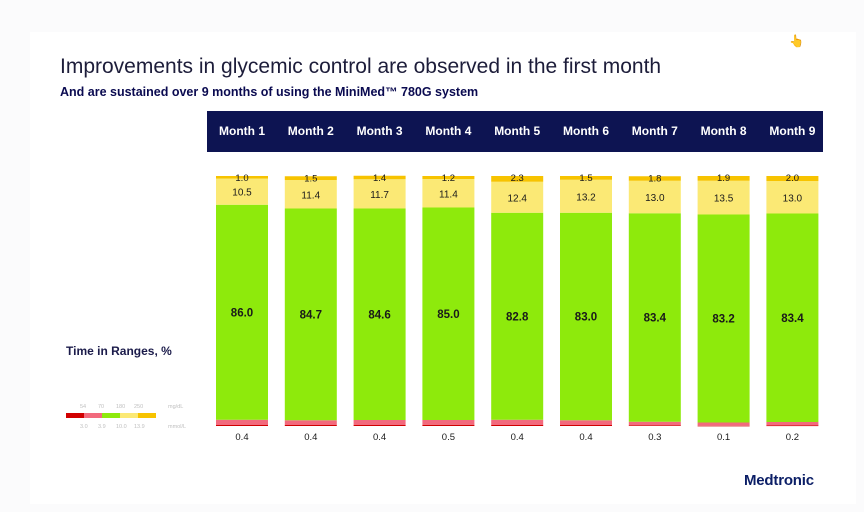  What do you see at coordinates (723, 437) in the screenshot?
I see `data-label: 0.1` at bounding box center [723, 437].